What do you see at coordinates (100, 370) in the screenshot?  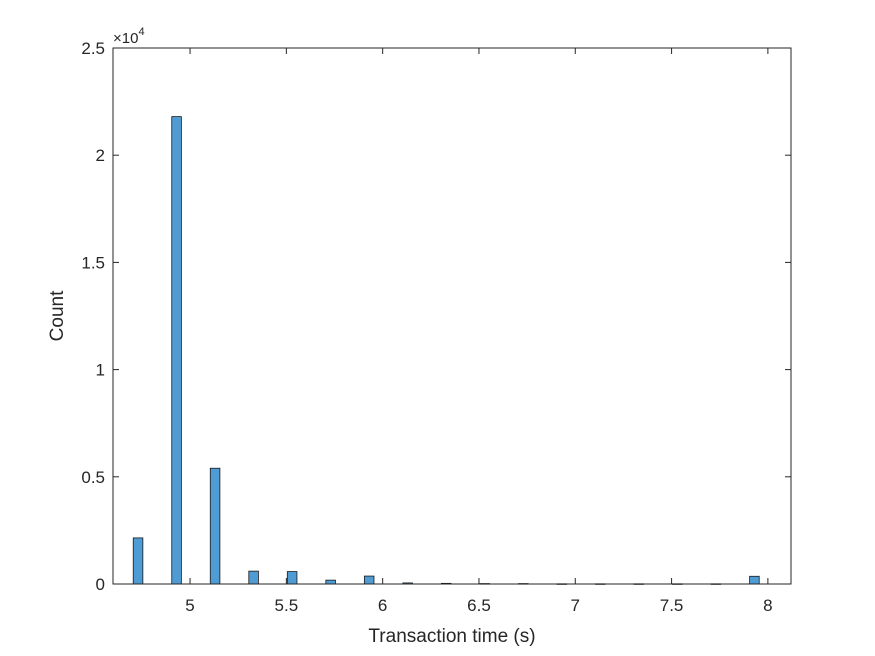 I see `y-tick-label: 1` at bounding box center [100, 370].